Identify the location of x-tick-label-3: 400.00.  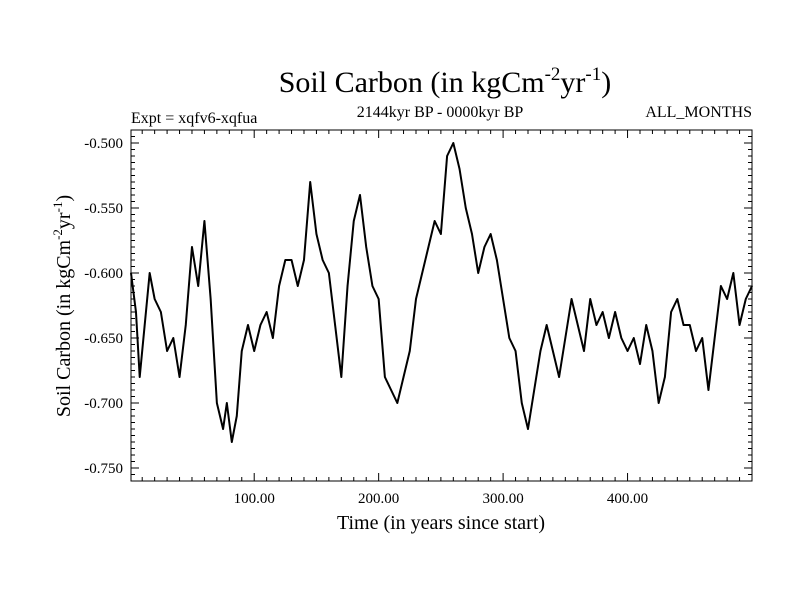
(627, 499).